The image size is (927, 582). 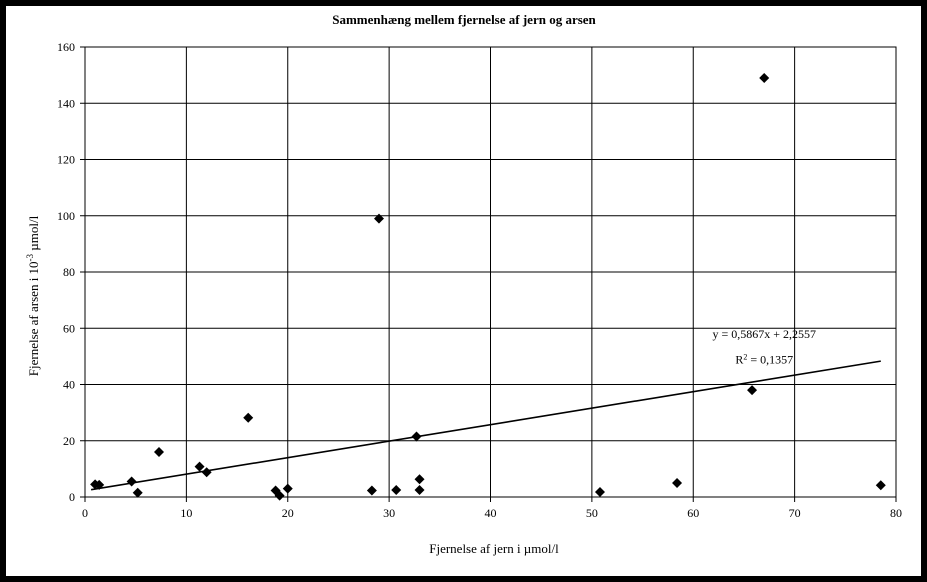 What do you see at coordinates (764, 334) in the screenshot?
I see `trendline-equation: y = 0,5867x + 2,2557` at bounding box center [764, 334].